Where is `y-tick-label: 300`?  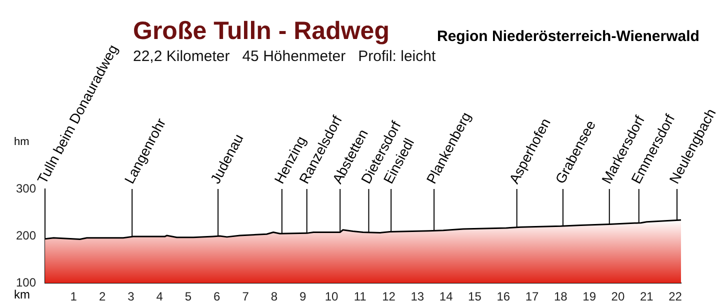 y-tick-label: 300 is located at coordinates (26, 188).